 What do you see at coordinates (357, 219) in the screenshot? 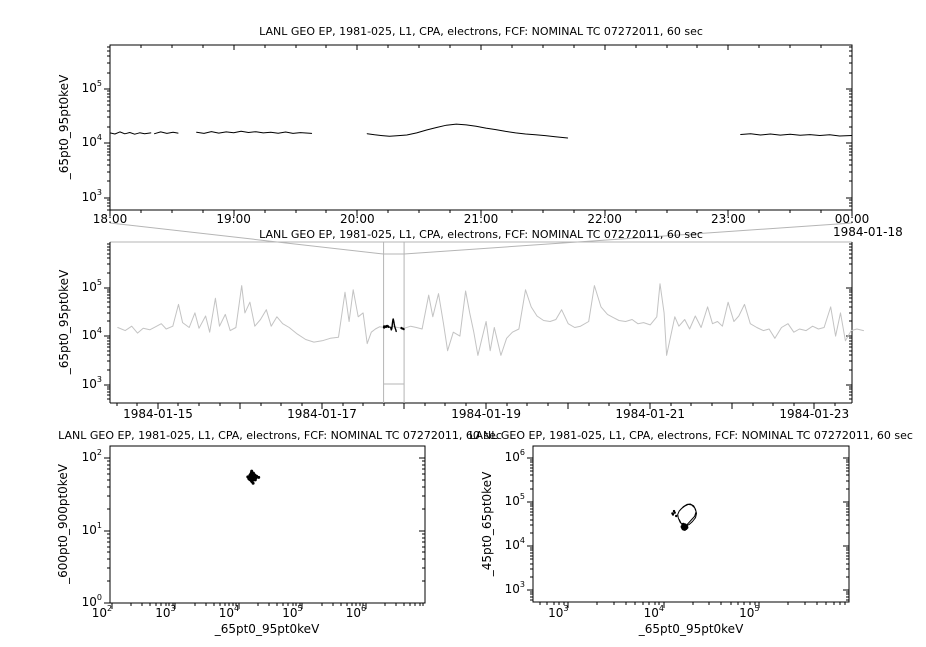
I see `x-tick-label: 20:00` at bounding box center [357, 219].